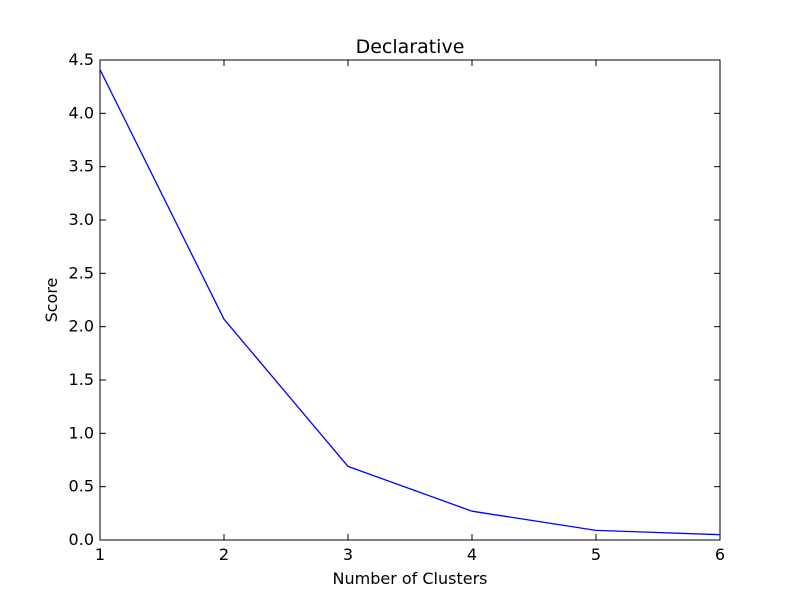 This screenshot has height=600, width=800. I want to click on x-tick-label: 6, so click(720, 554).